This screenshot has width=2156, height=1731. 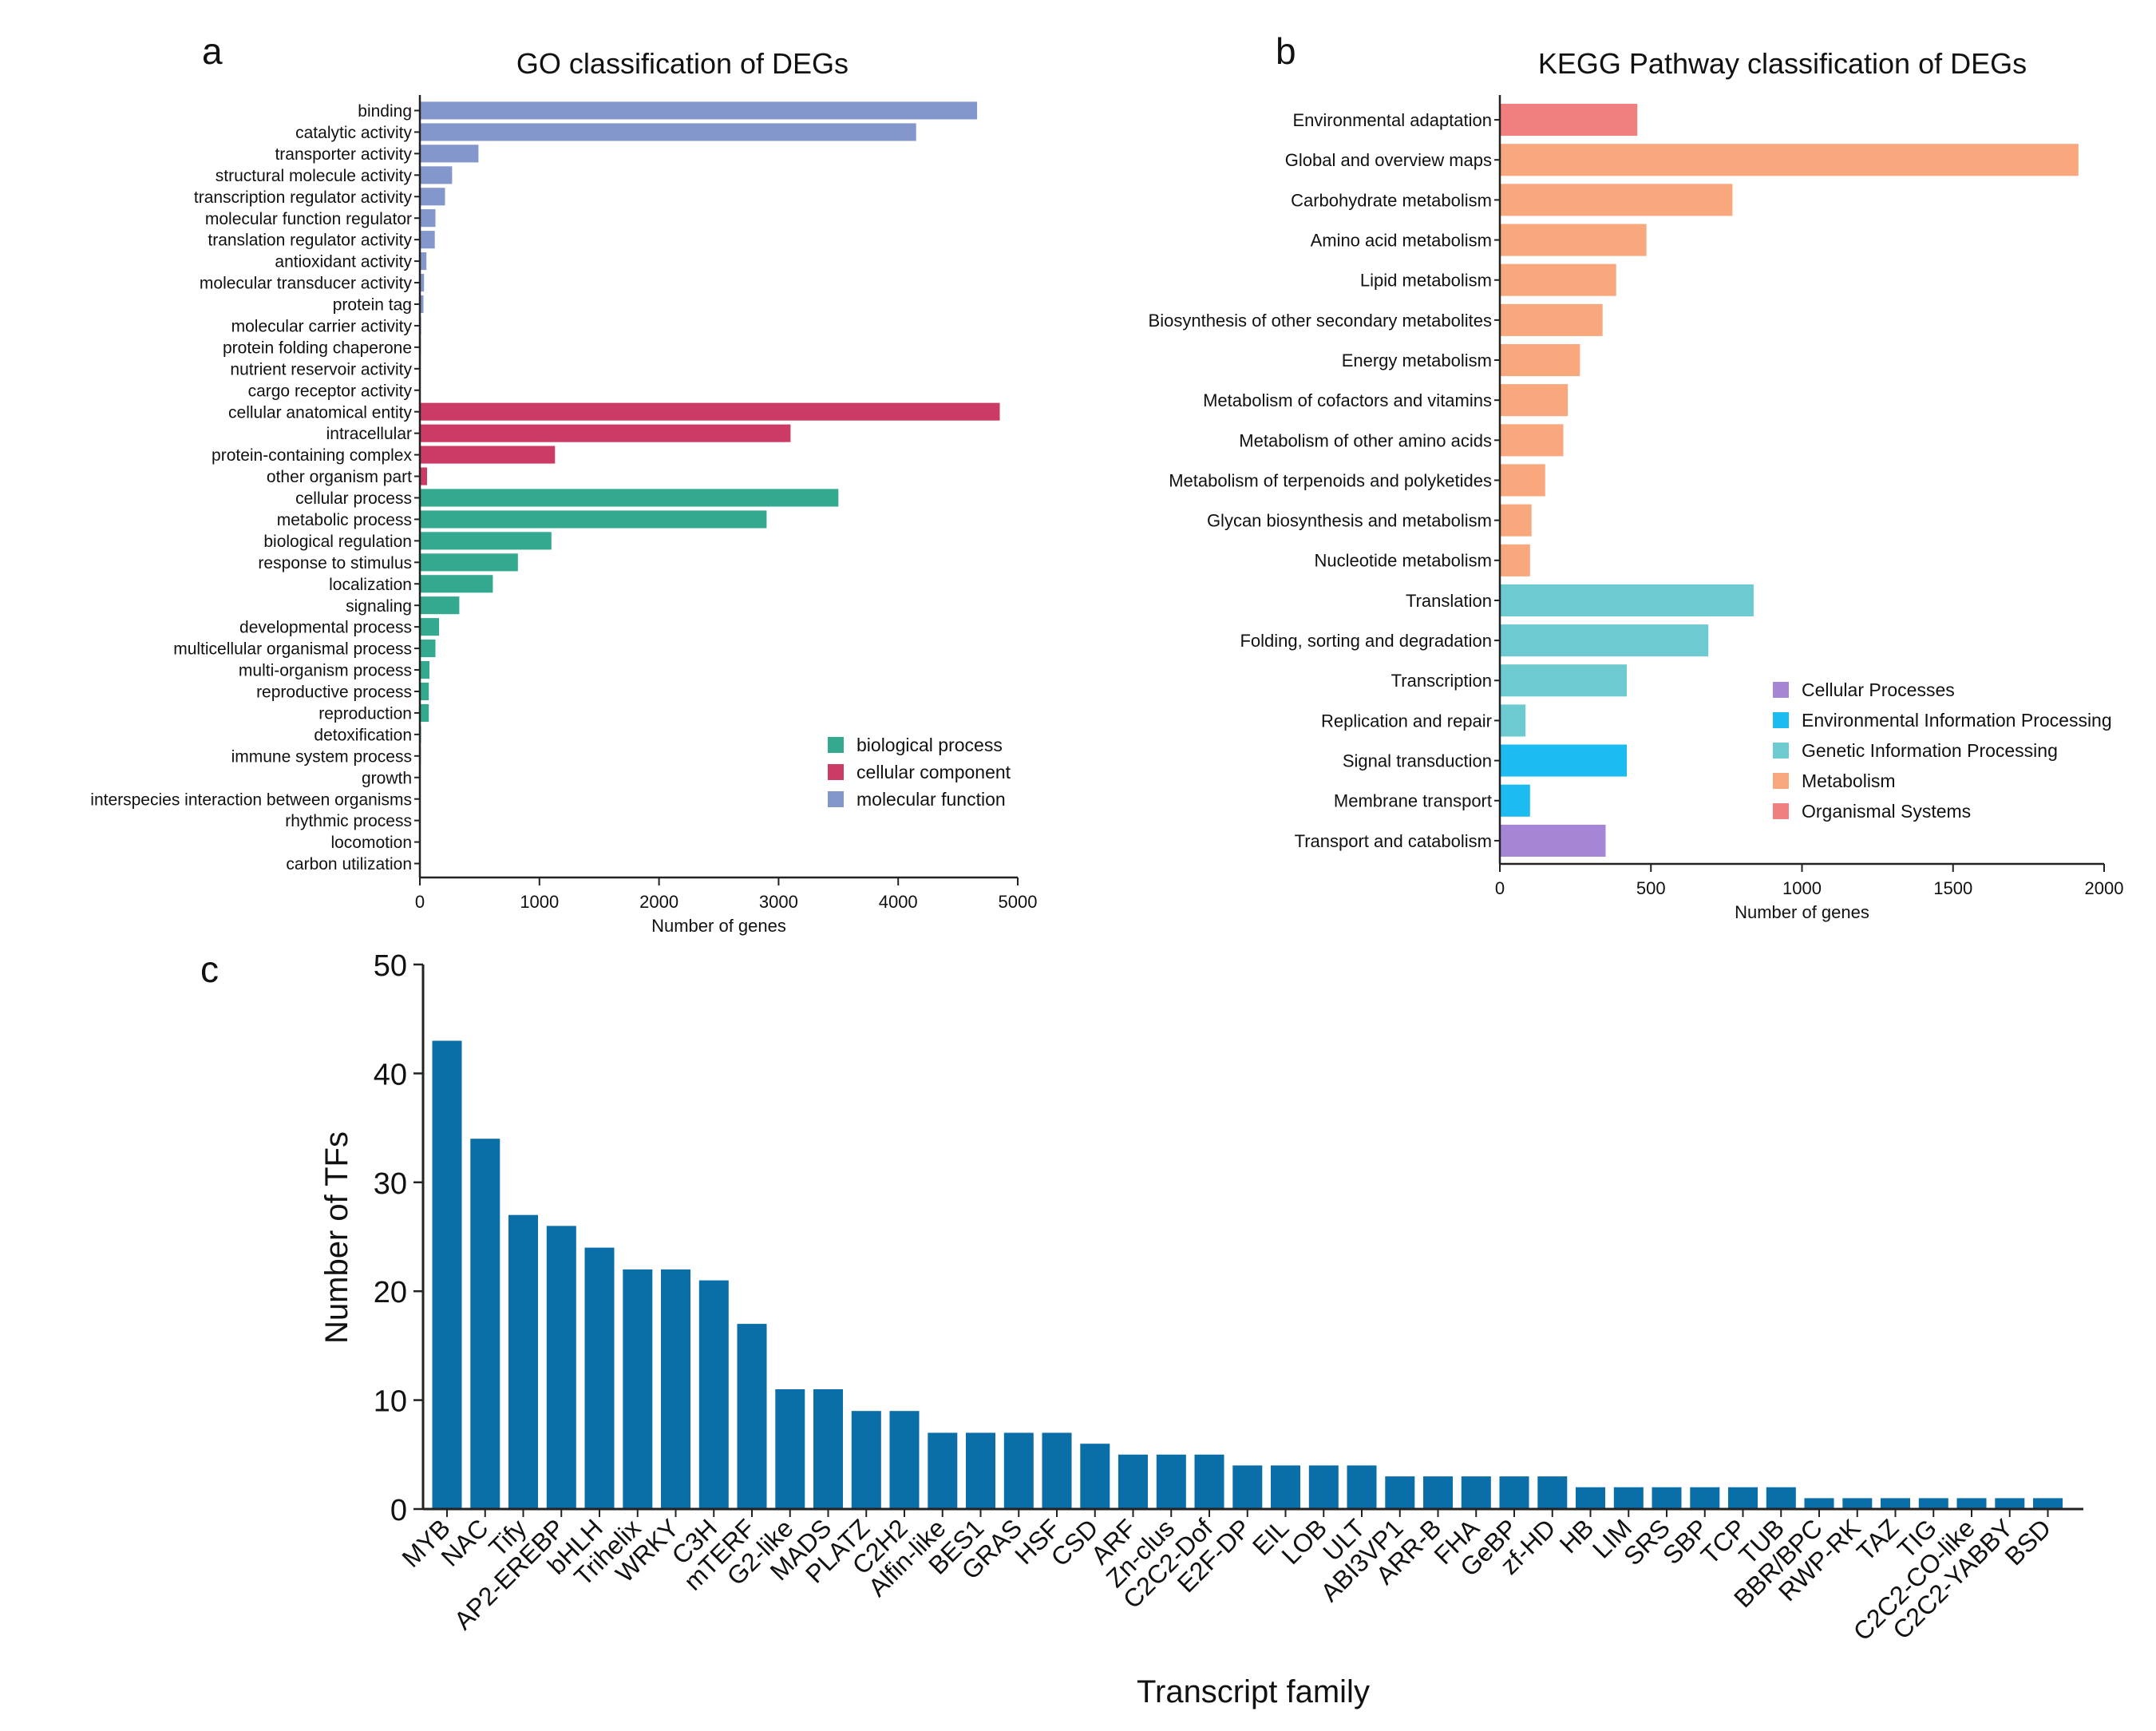 I want to click on x-tick-label: 2000, so click(x=2105, y=888).